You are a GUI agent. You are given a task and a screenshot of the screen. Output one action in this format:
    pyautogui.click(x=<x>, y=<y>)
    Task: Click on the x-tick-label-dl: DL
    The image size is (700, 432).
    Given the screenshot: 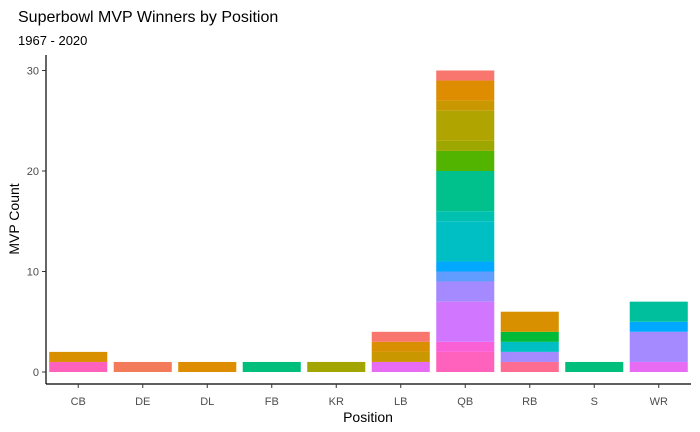 What is the action you would take?
    pyautogui.click(x=207, y=402)
    